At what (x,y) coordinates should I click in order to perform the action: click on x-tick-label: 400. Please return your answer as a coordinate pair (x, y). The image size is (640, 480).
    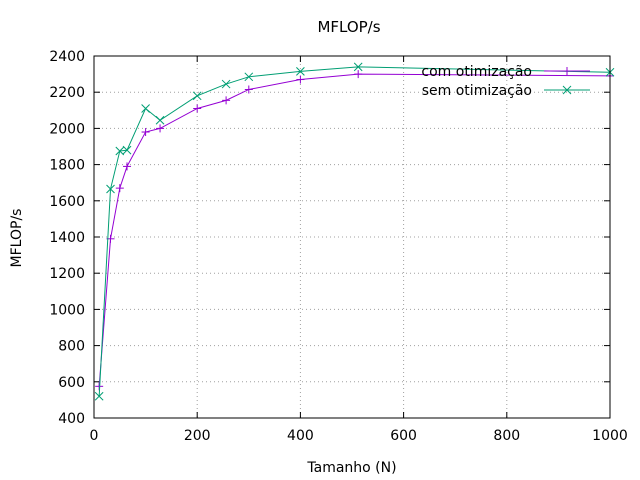
    Looking at the image, I should click on (300, 436).